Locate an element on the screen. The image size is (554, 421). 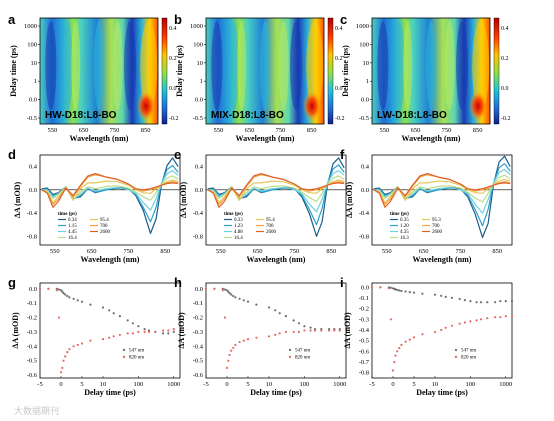
x-tick-label: 5 is located at coordinates (81, 384).